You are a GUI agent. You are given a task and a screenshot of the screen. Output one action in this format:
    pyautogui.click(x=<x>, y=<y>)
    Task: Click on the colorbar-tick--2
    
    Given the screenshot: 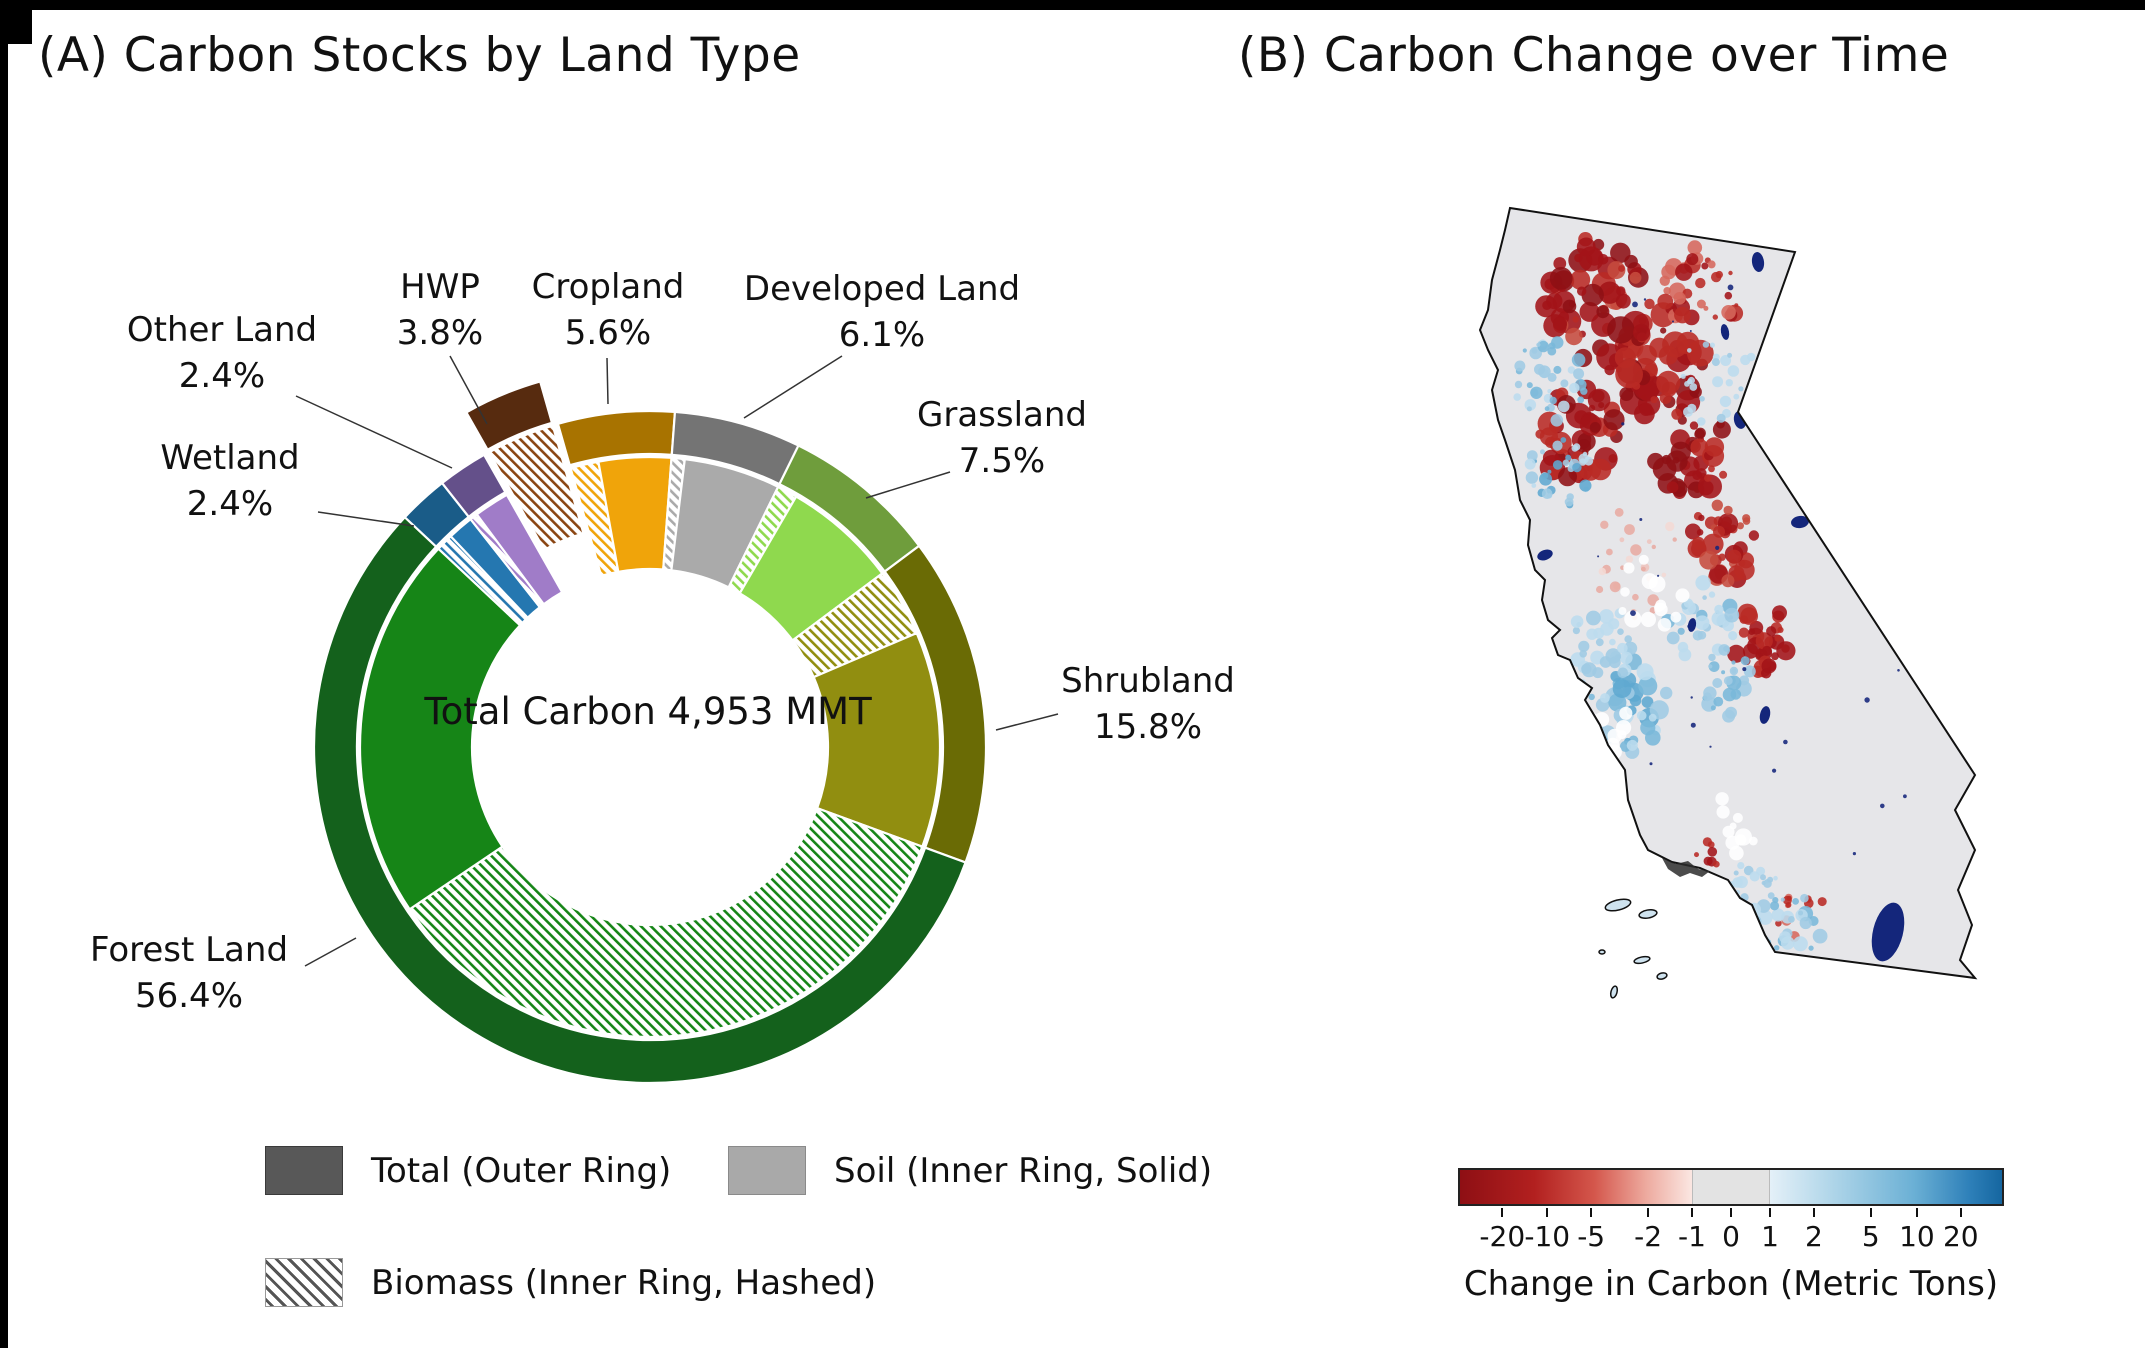 What is the action you would take?
    pyautogui.click(x=1648, y=1212)
    